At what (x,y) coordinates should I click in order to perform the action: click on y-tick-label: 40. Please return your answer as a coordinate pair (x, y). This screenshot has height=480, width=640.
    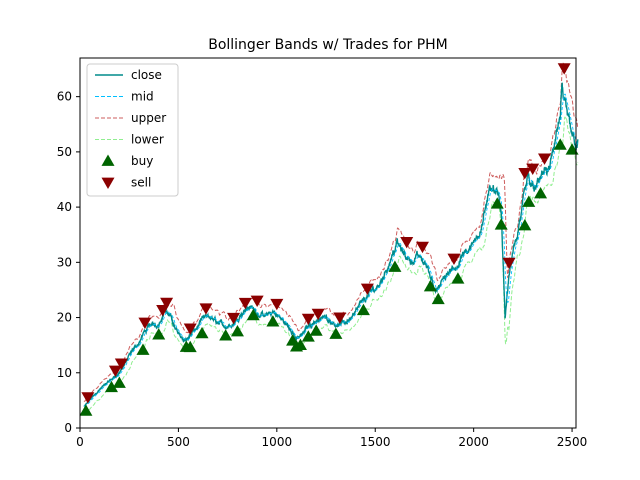
    Looking at the image, I should click on (64, 207).